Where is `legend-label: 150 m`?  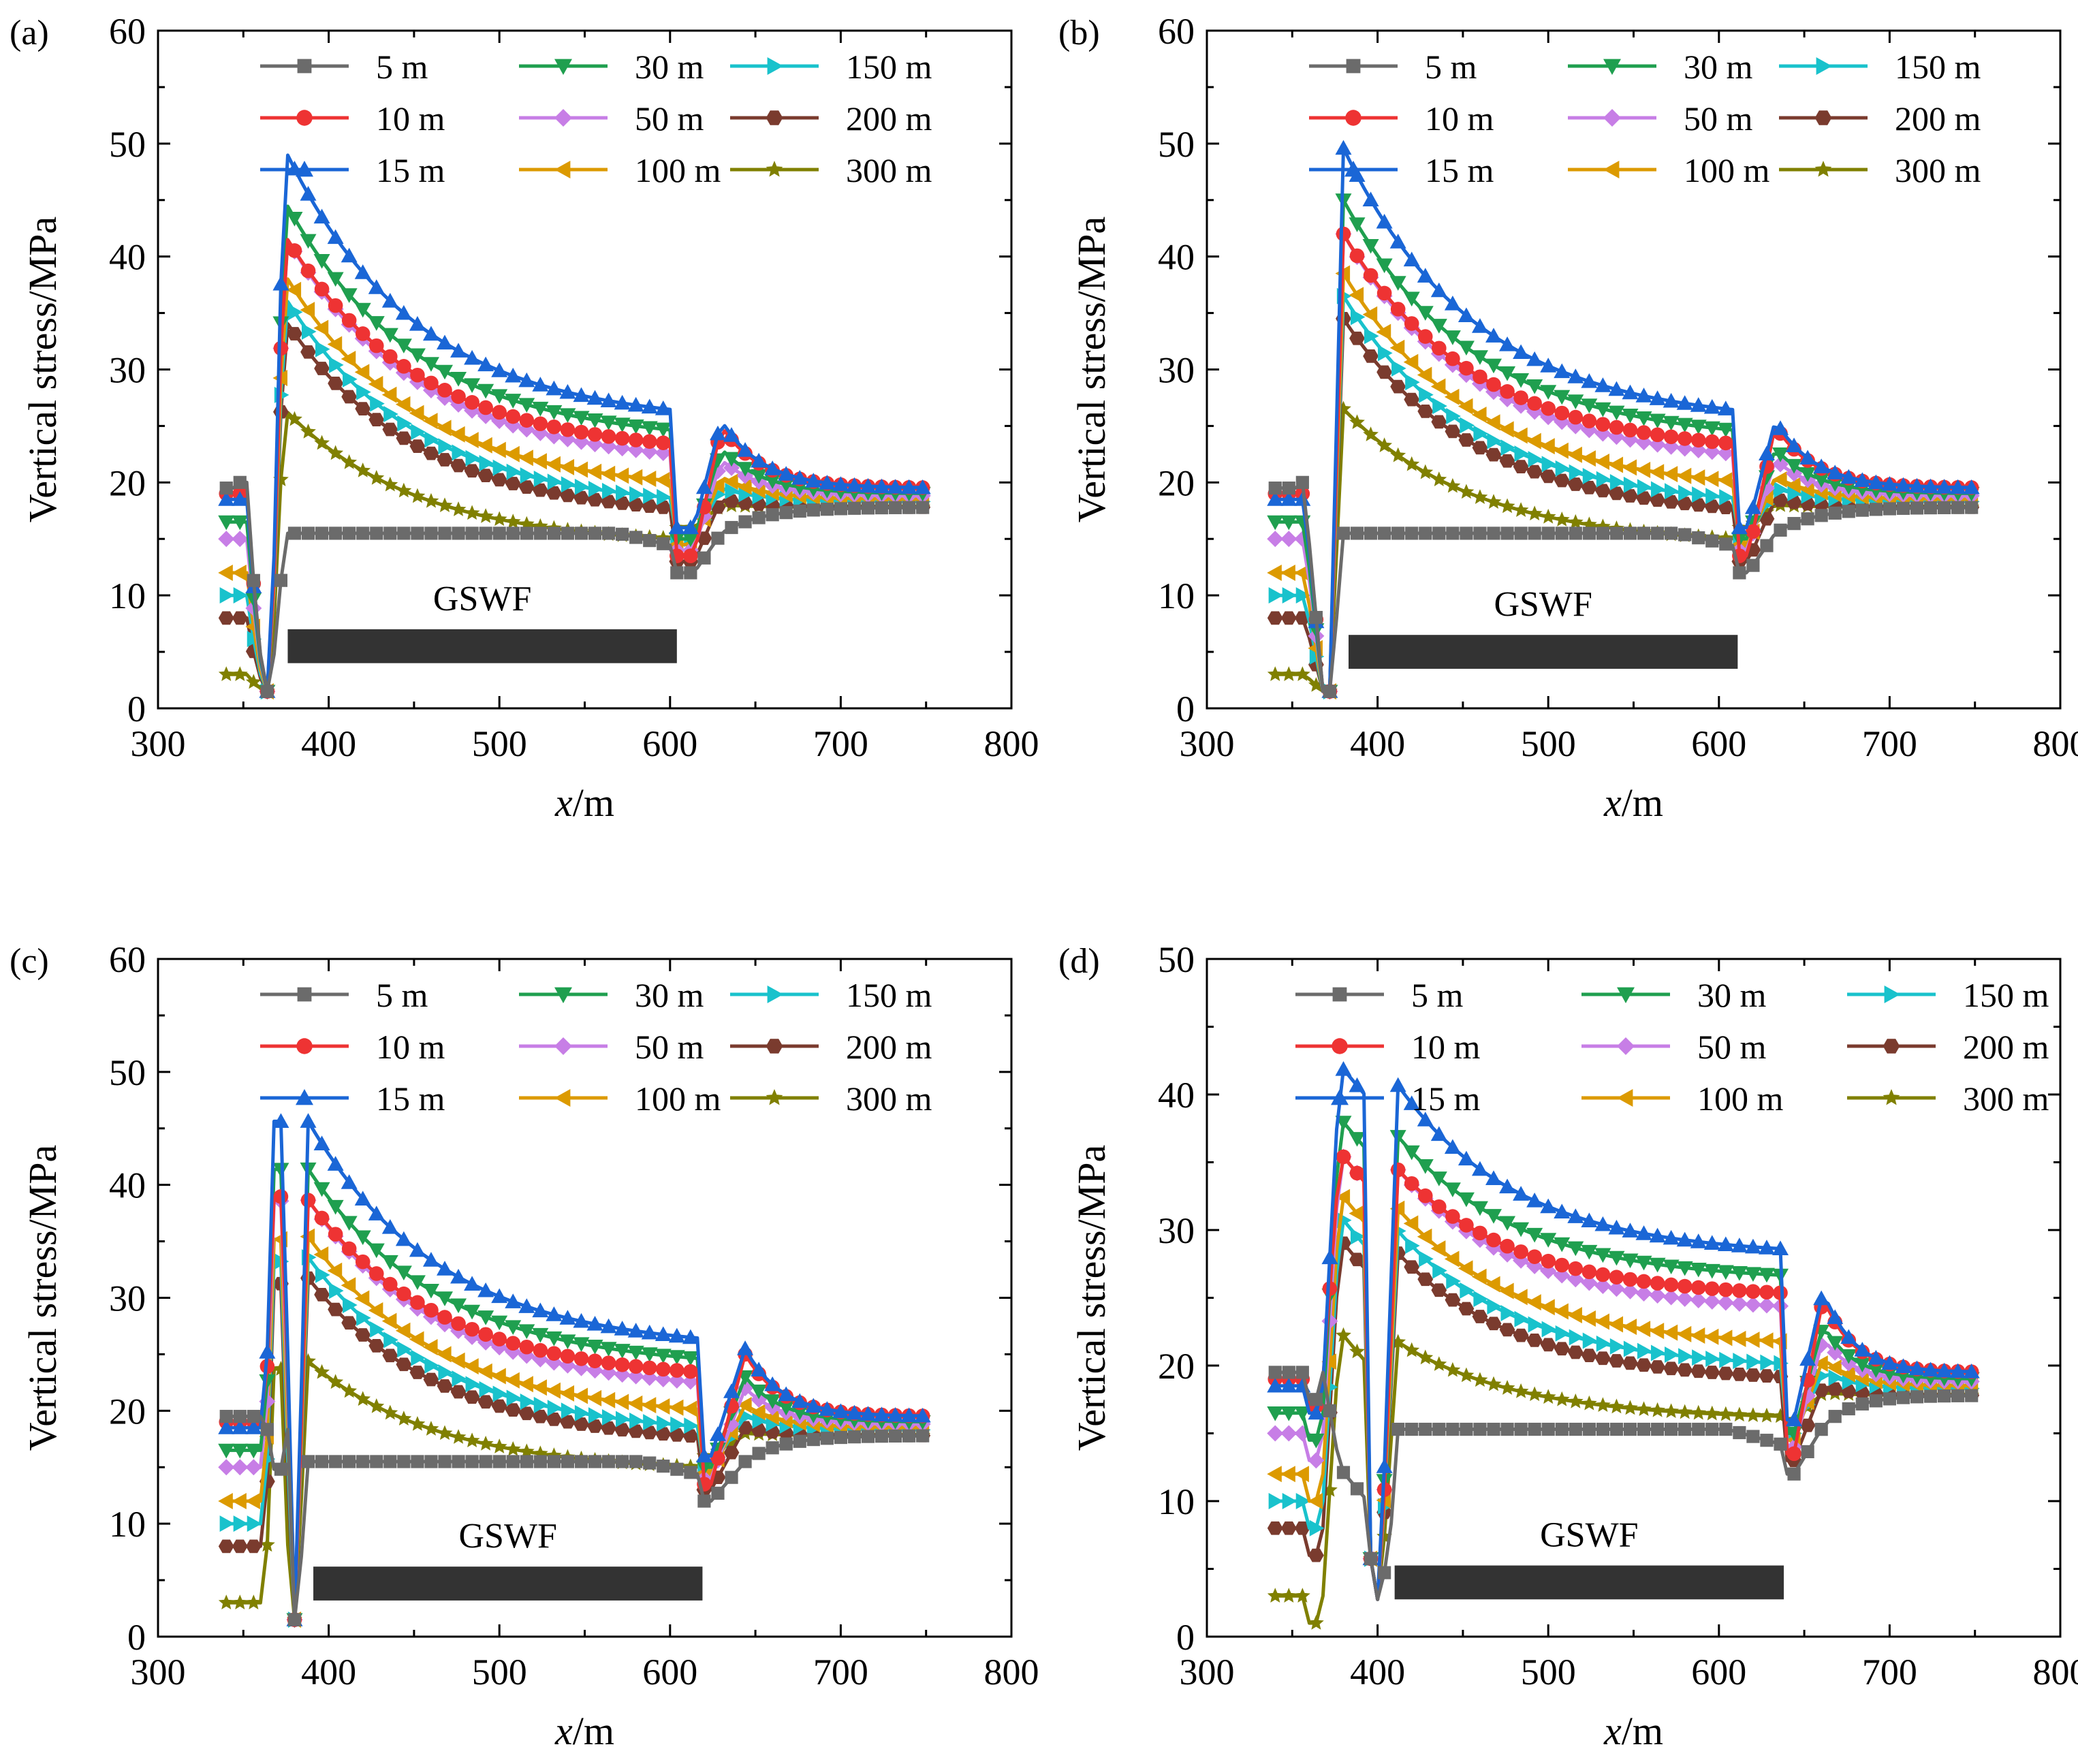 legend-label: 150 m is located at coordinates (1938, 67).